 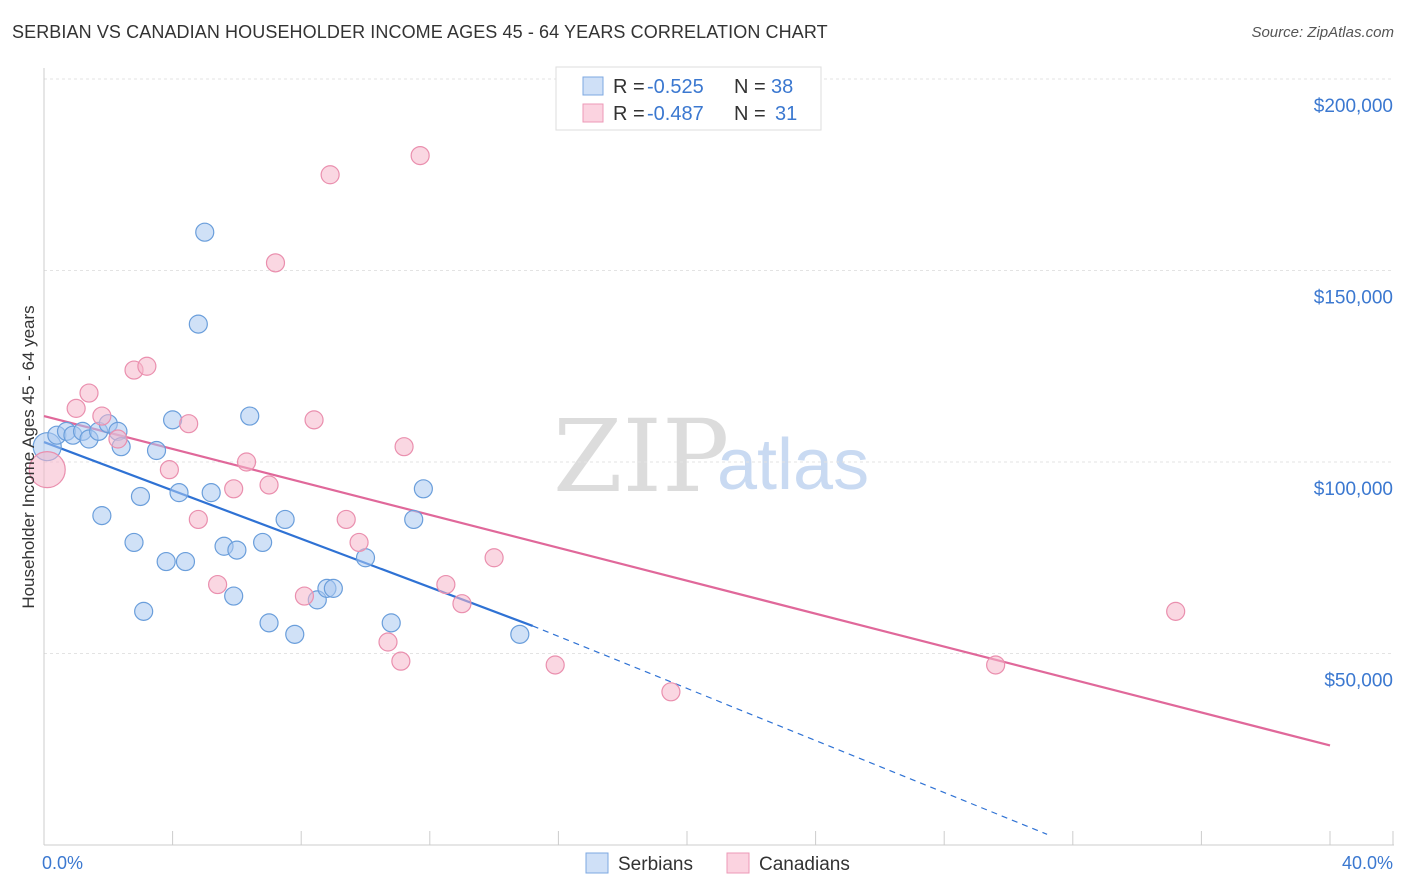 I want to click on legend-n-label-2: N =, so click(x=750, y=114).